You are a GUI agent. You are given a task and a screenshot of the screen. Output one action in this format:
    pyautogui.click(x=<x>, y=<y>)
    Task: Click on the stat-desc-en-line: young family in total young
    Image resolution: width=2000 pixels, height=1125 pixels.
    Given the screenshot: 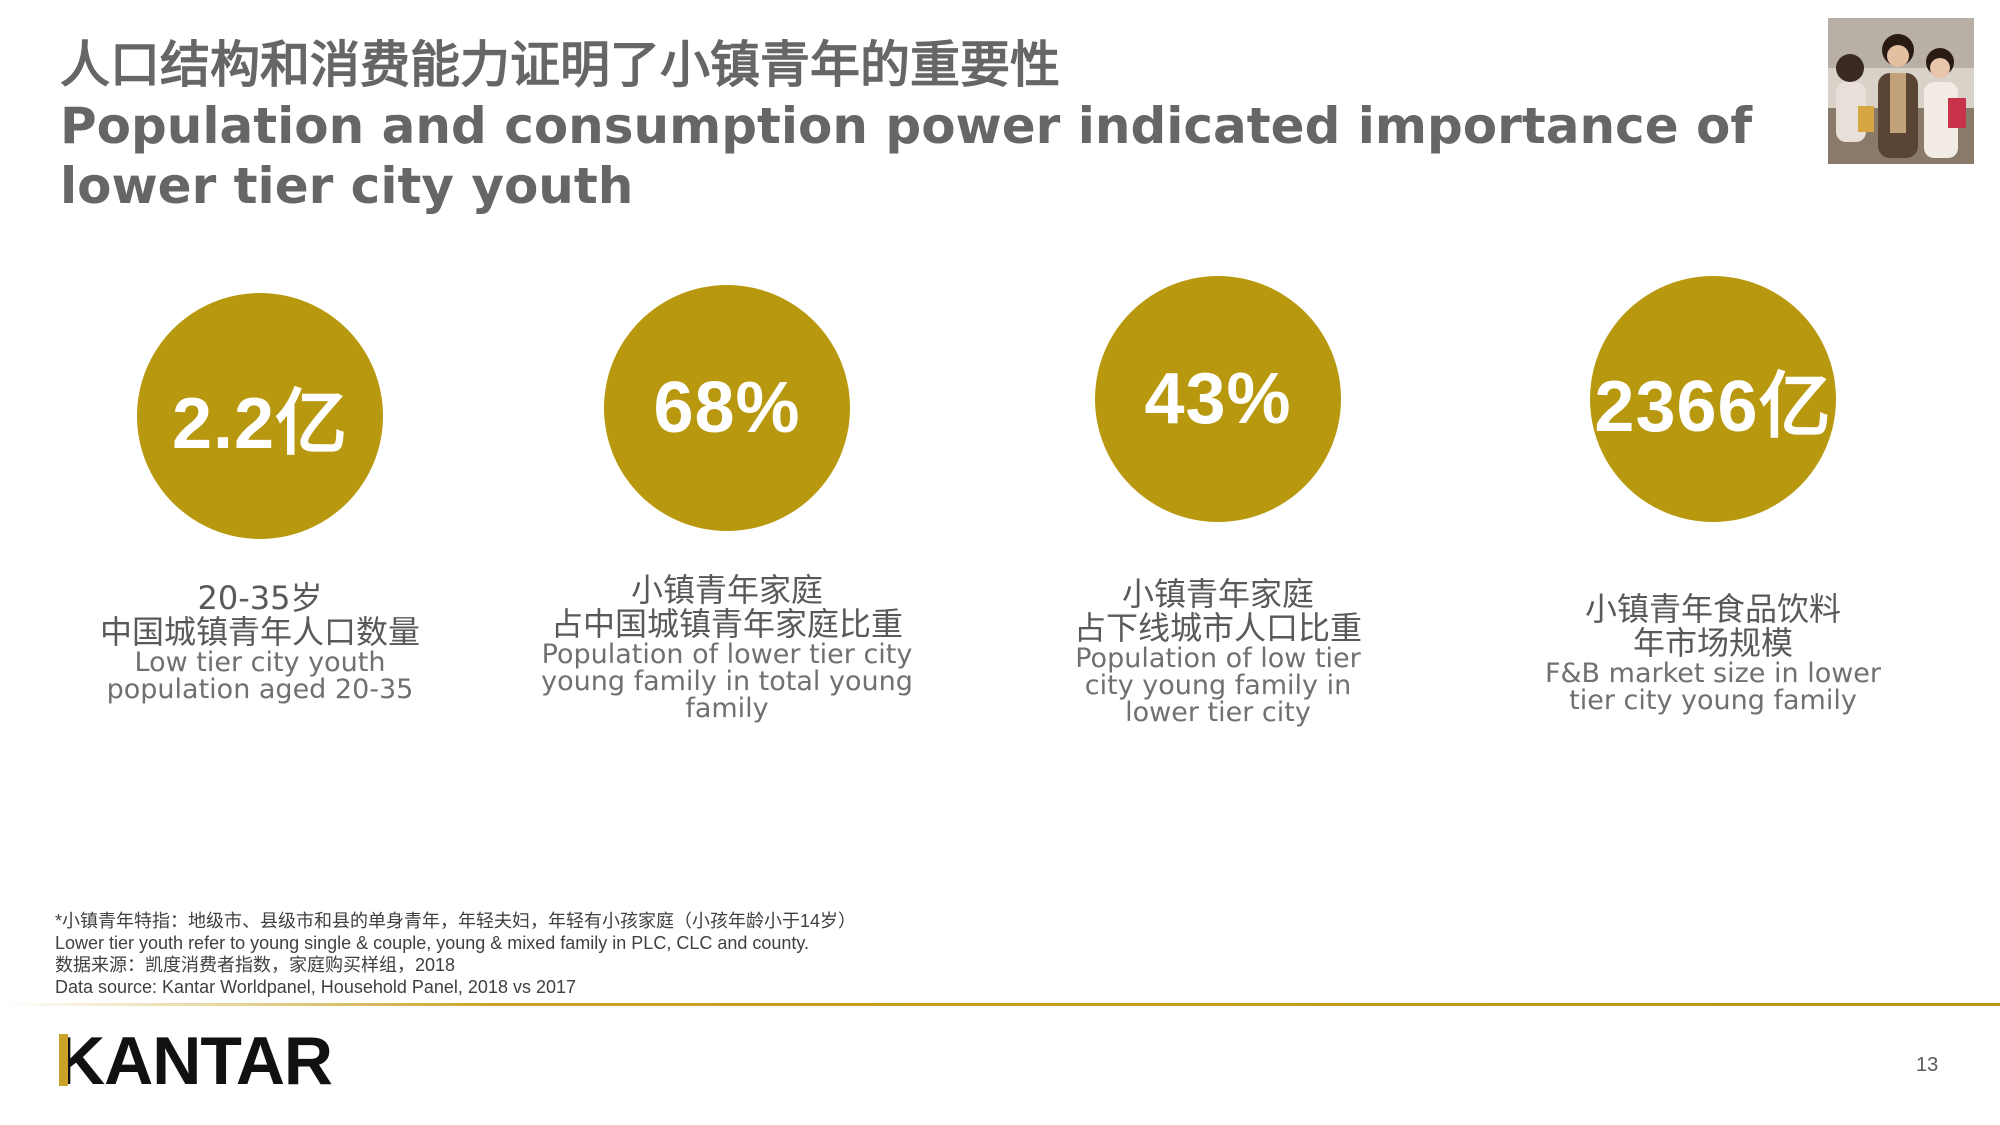 What is the action you would take?
    pyautogui.click(x=727, y=681)
    